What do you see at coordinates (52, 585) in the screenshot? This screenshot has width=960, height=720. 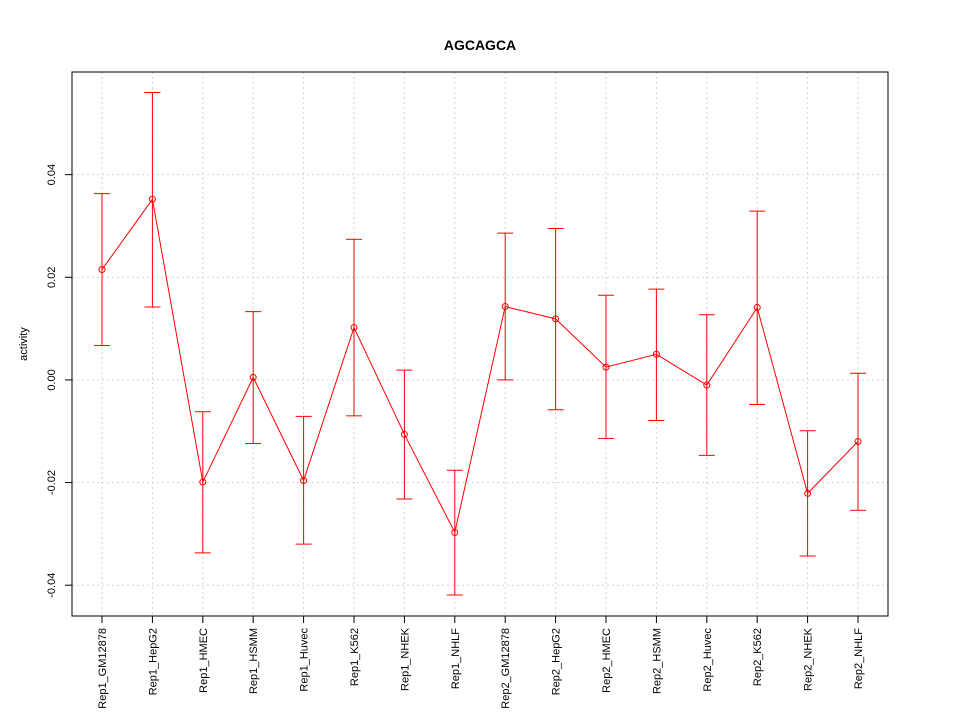 I see `y-tick-label: -0.04` at bounding box center [52, 585].